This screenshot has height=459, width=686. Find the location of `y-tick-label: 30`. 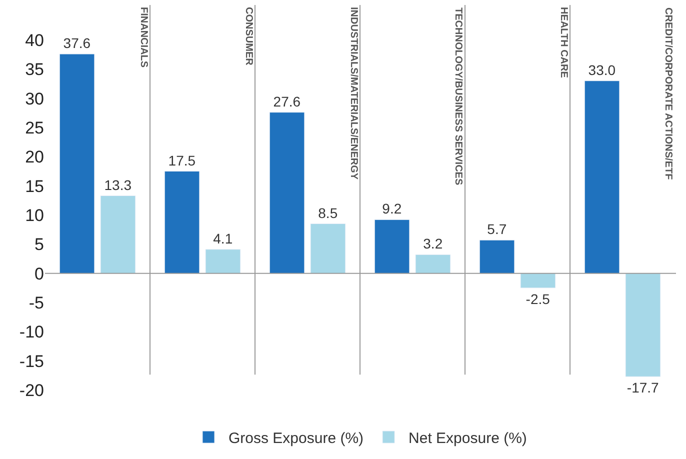

y-tick-label: 30 is located at coordinates (34, 98).